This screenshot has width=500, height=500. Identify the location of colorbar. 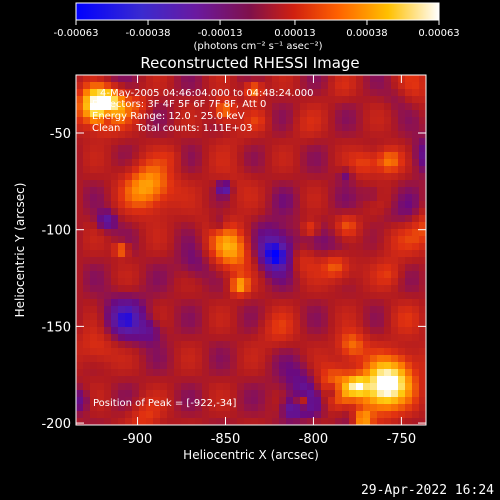
(257, 11).